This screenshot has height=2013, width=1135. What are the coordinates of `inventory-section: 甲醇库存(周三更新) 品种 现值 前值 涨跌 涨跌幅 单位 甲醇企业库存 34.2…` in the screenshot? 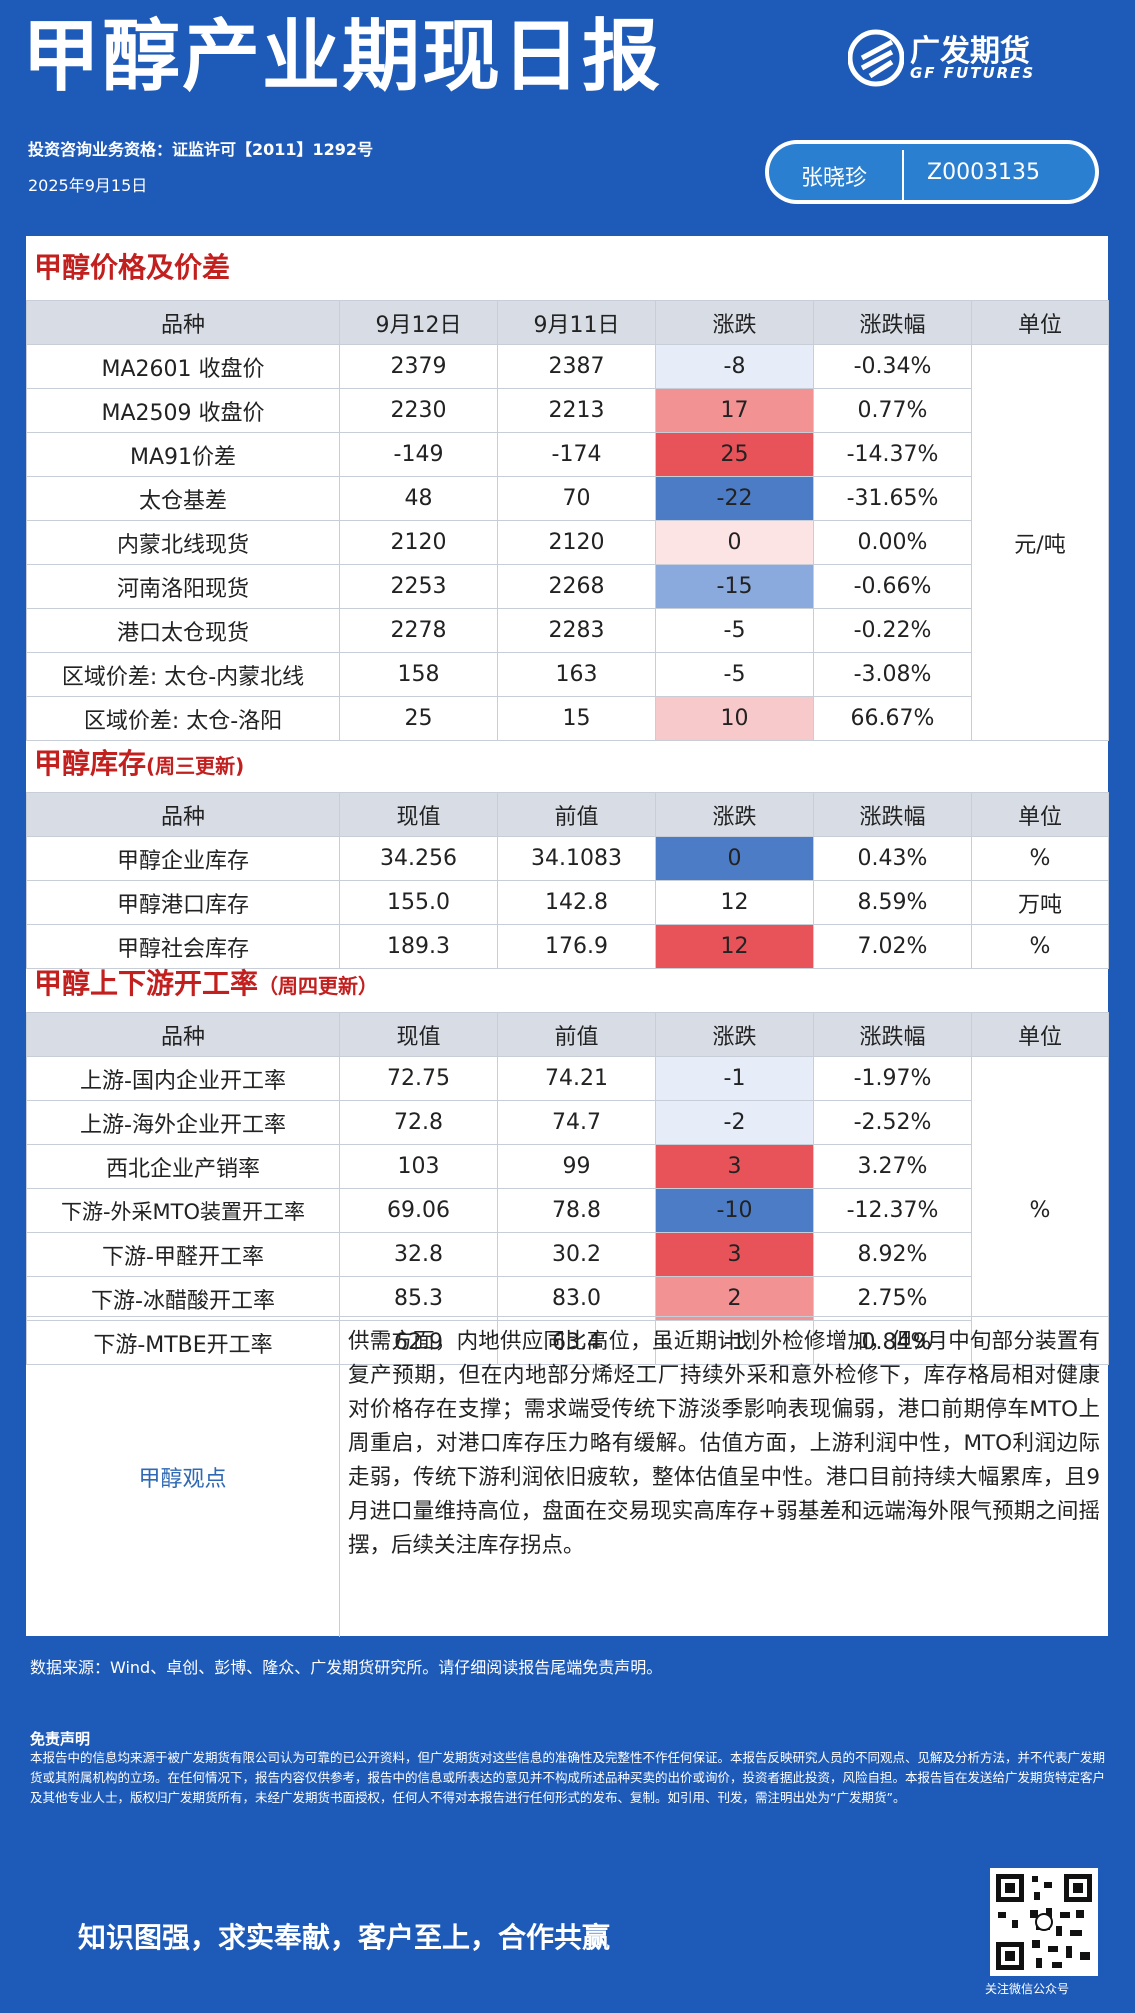 It's located at (567, 852).